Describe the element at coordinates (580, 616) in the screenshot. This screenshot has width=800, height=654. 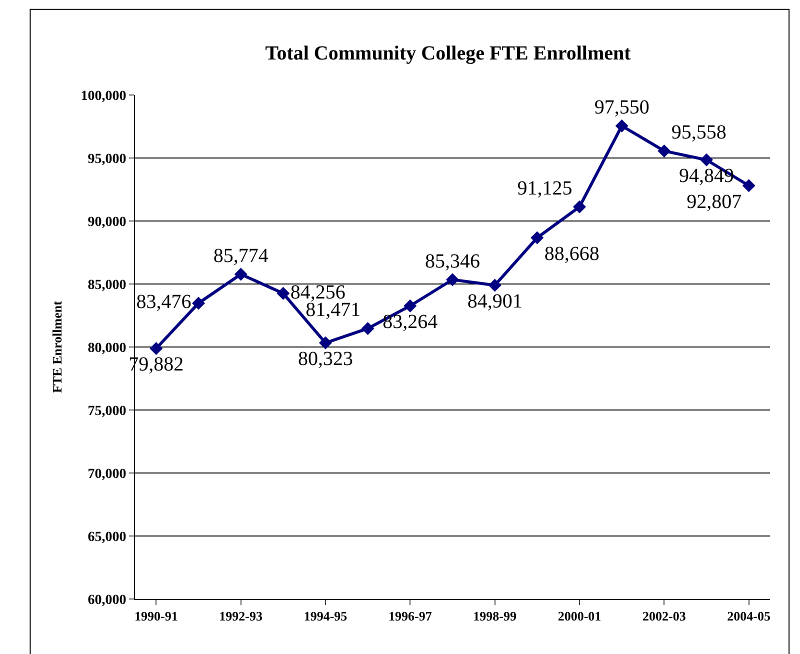
I see `x-tick-label: 2000-01` at that location.